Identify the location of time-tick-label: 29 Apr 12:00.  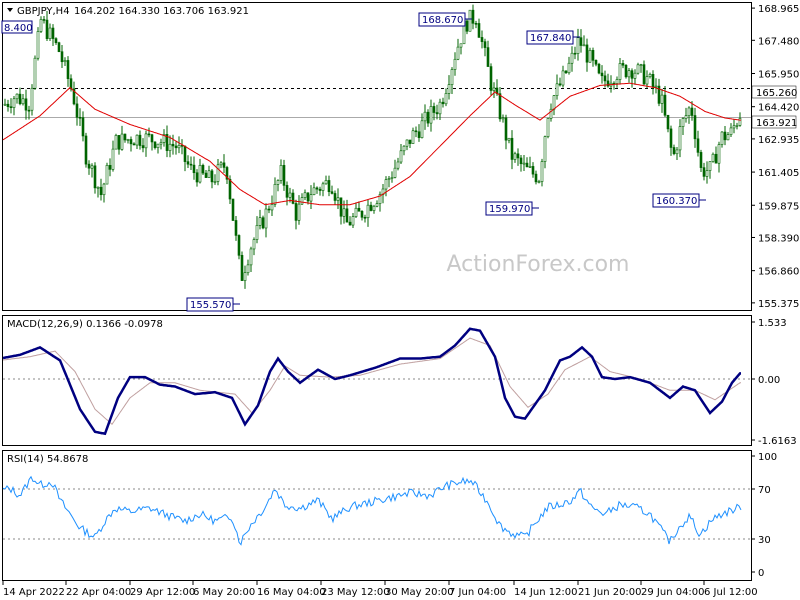
(162, 592).